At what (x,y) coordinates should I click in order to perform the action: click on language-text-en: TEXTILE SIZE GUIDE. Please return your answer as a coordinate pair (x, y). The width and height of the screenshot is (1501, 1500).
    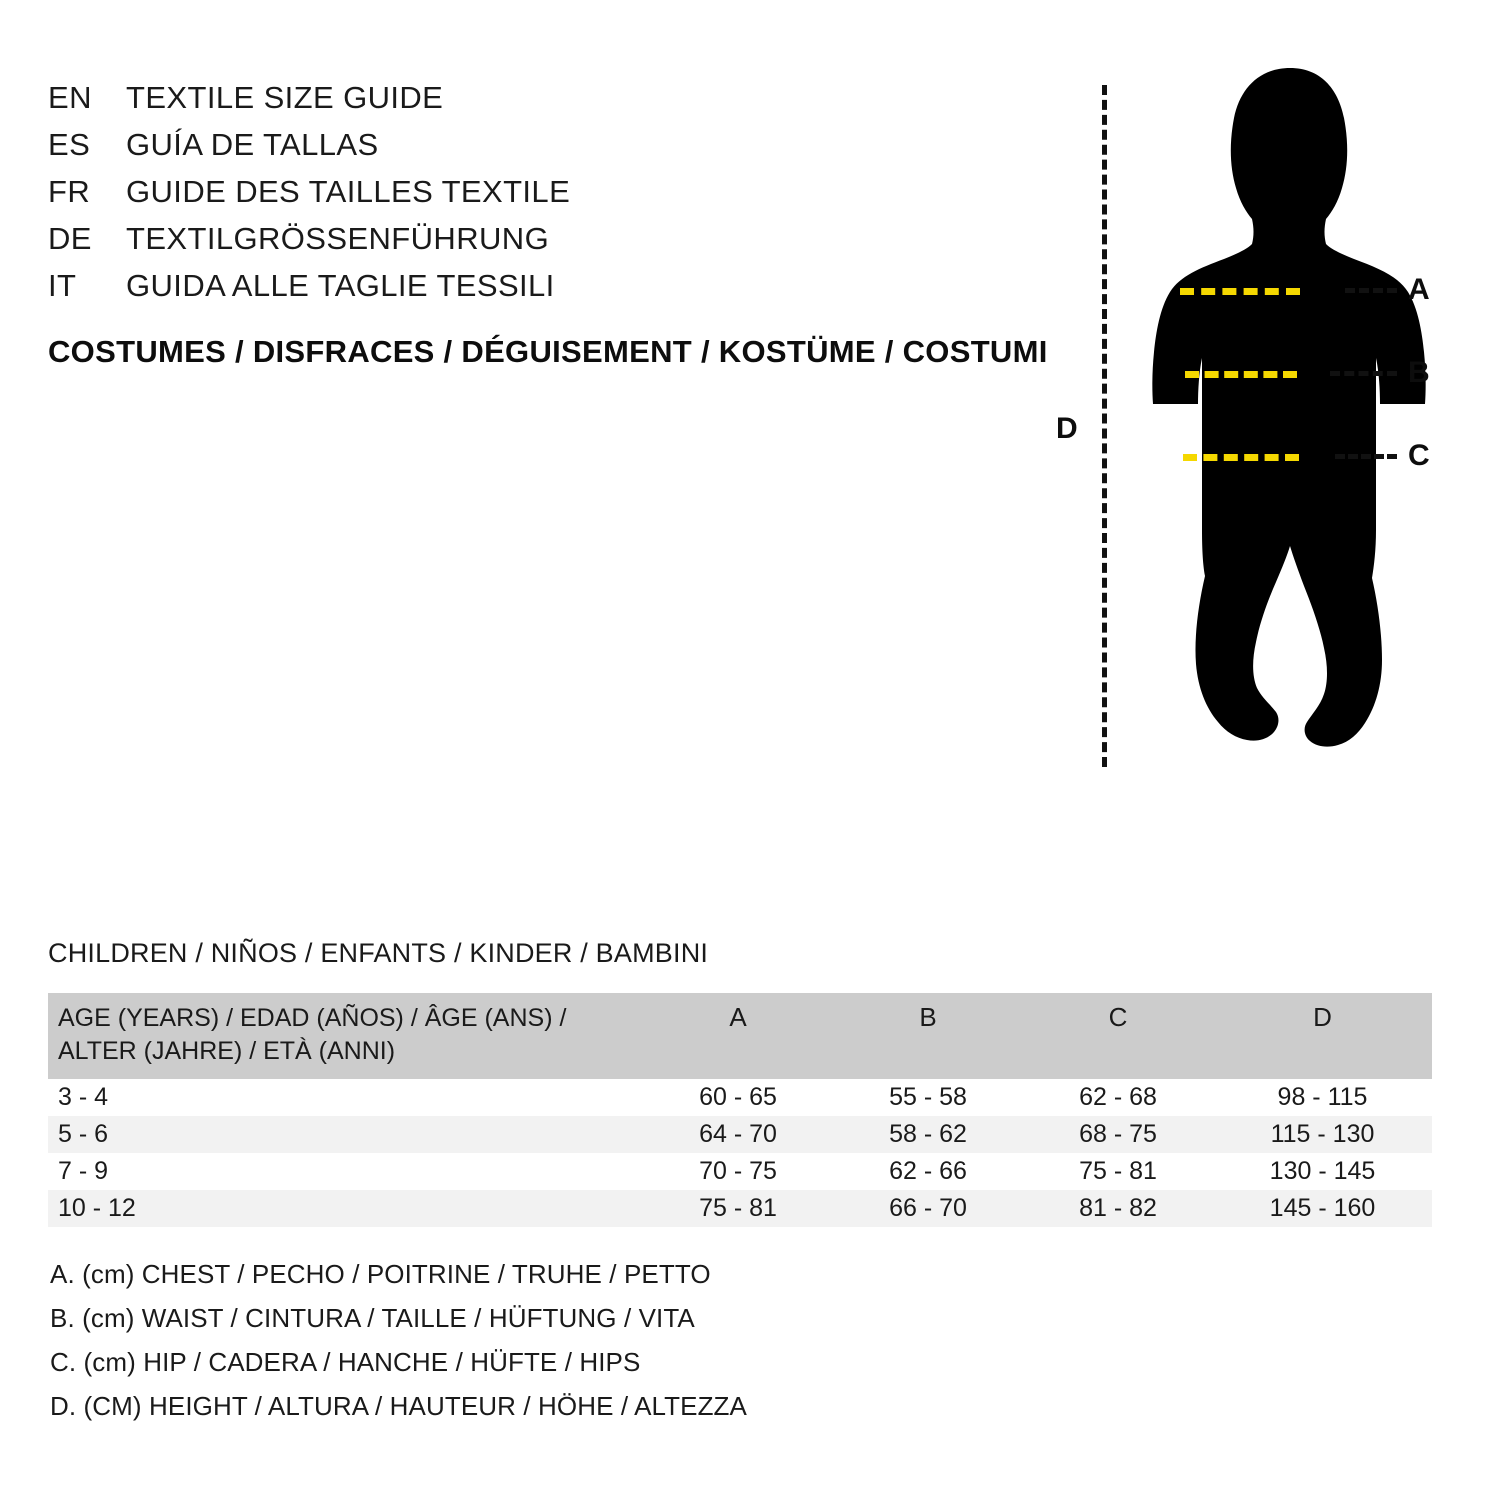
    Looking at the image, I should click on (285, 97).